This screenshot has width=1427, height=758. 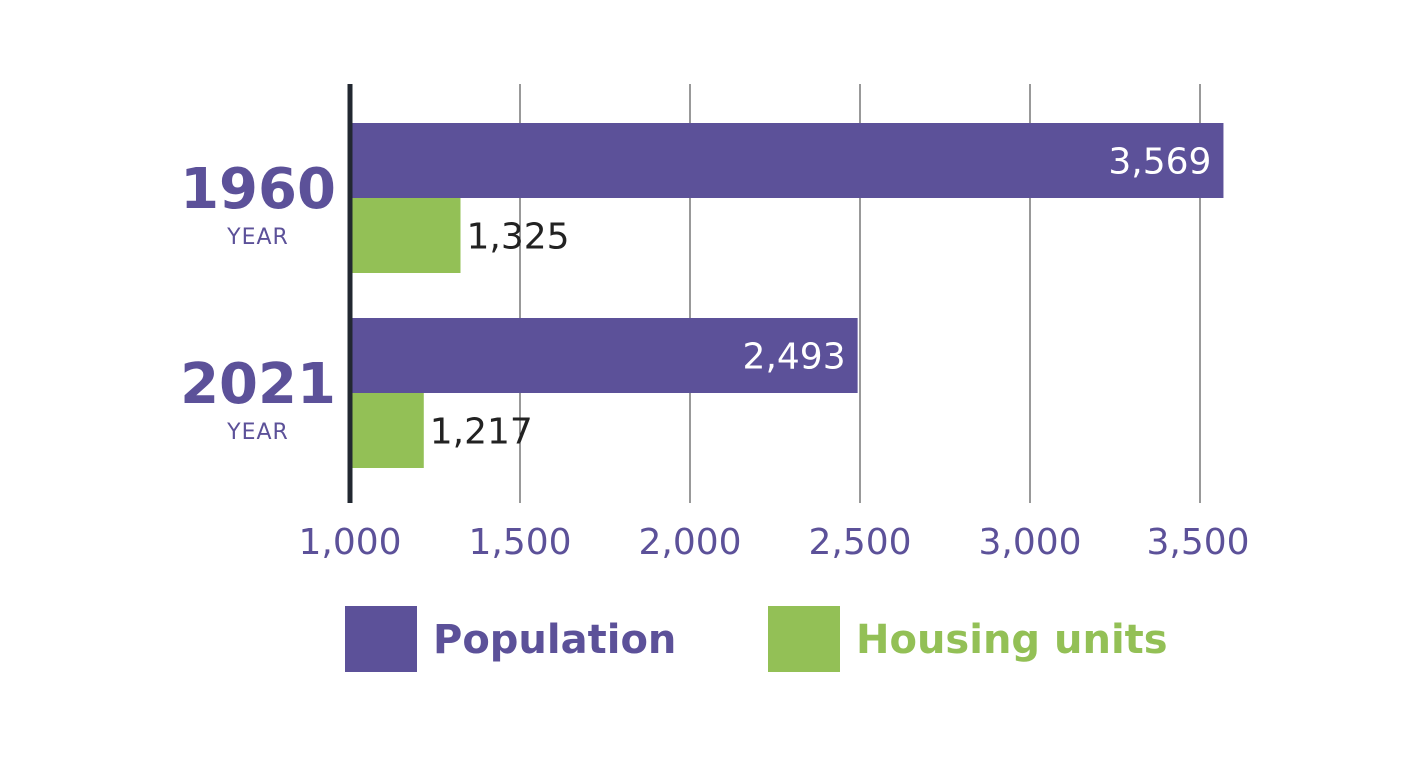 I want to click on legend-swatch-population, so click(x=381, y=639).